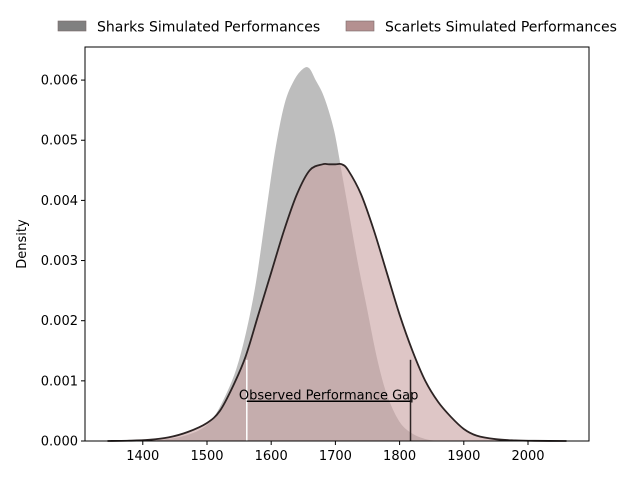 Image resolution: width=640 pixels, height=480 pixels. What do you see at coordinates (59, 81) in the screenshot?
I see `y-tick-label: 0.006` at bounding box center [59, 81].